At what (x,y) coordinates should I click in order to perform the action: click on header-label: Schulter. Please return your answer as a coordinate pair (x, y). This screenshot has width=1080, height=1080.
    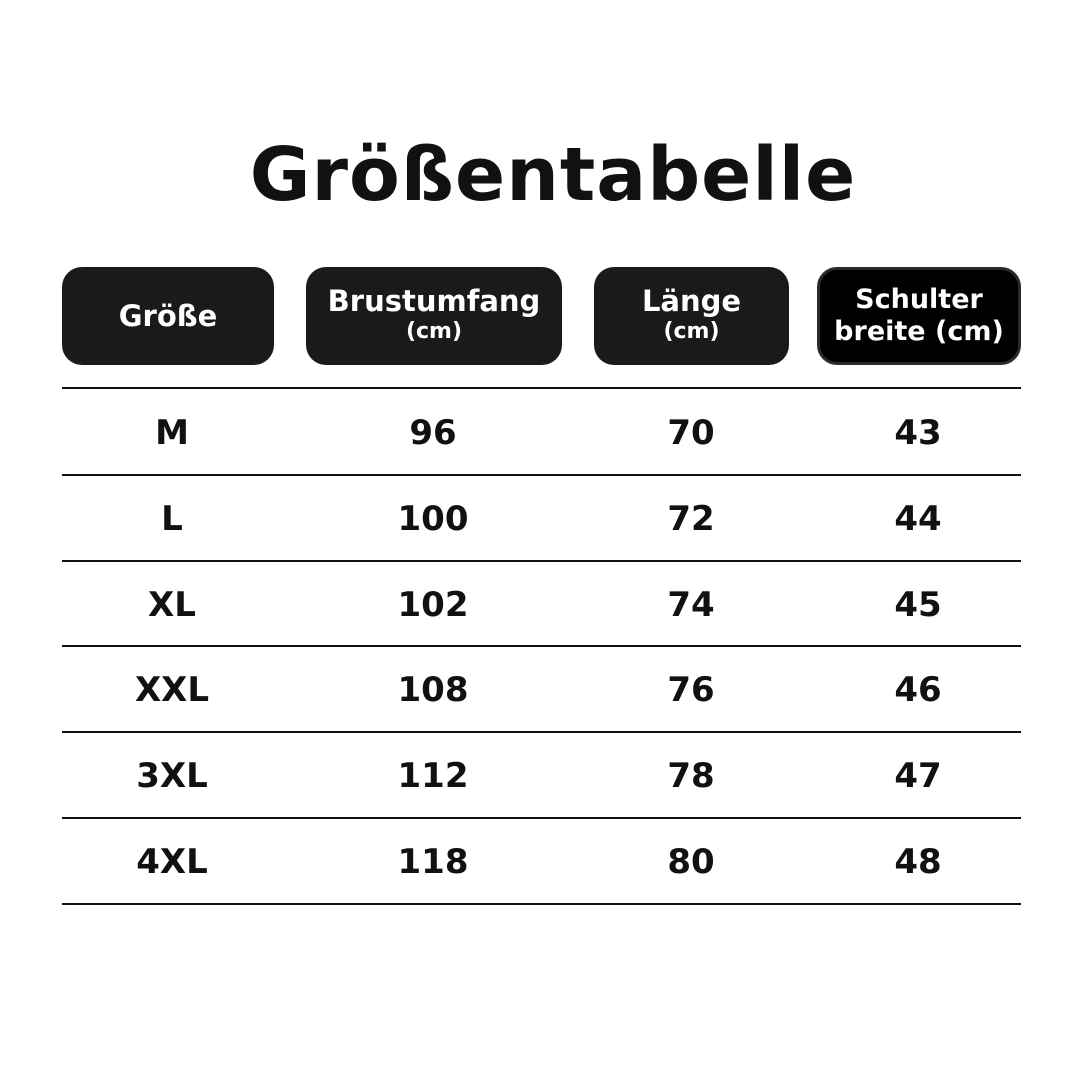
    Looking at the image, I should click on (919, 299).